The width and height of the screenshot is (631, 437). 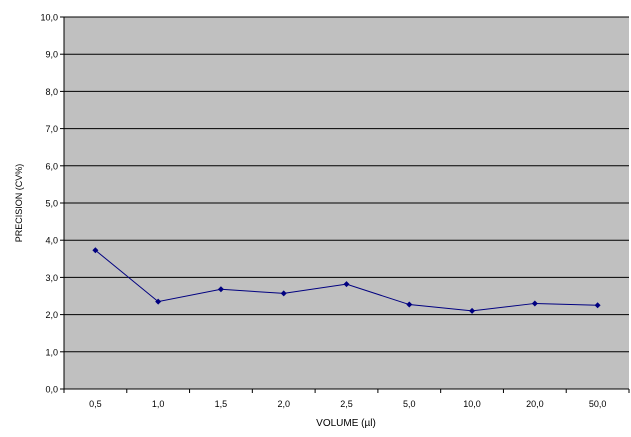 I want to click on x-tick-label: 0,5, so click(x=95, y=404).